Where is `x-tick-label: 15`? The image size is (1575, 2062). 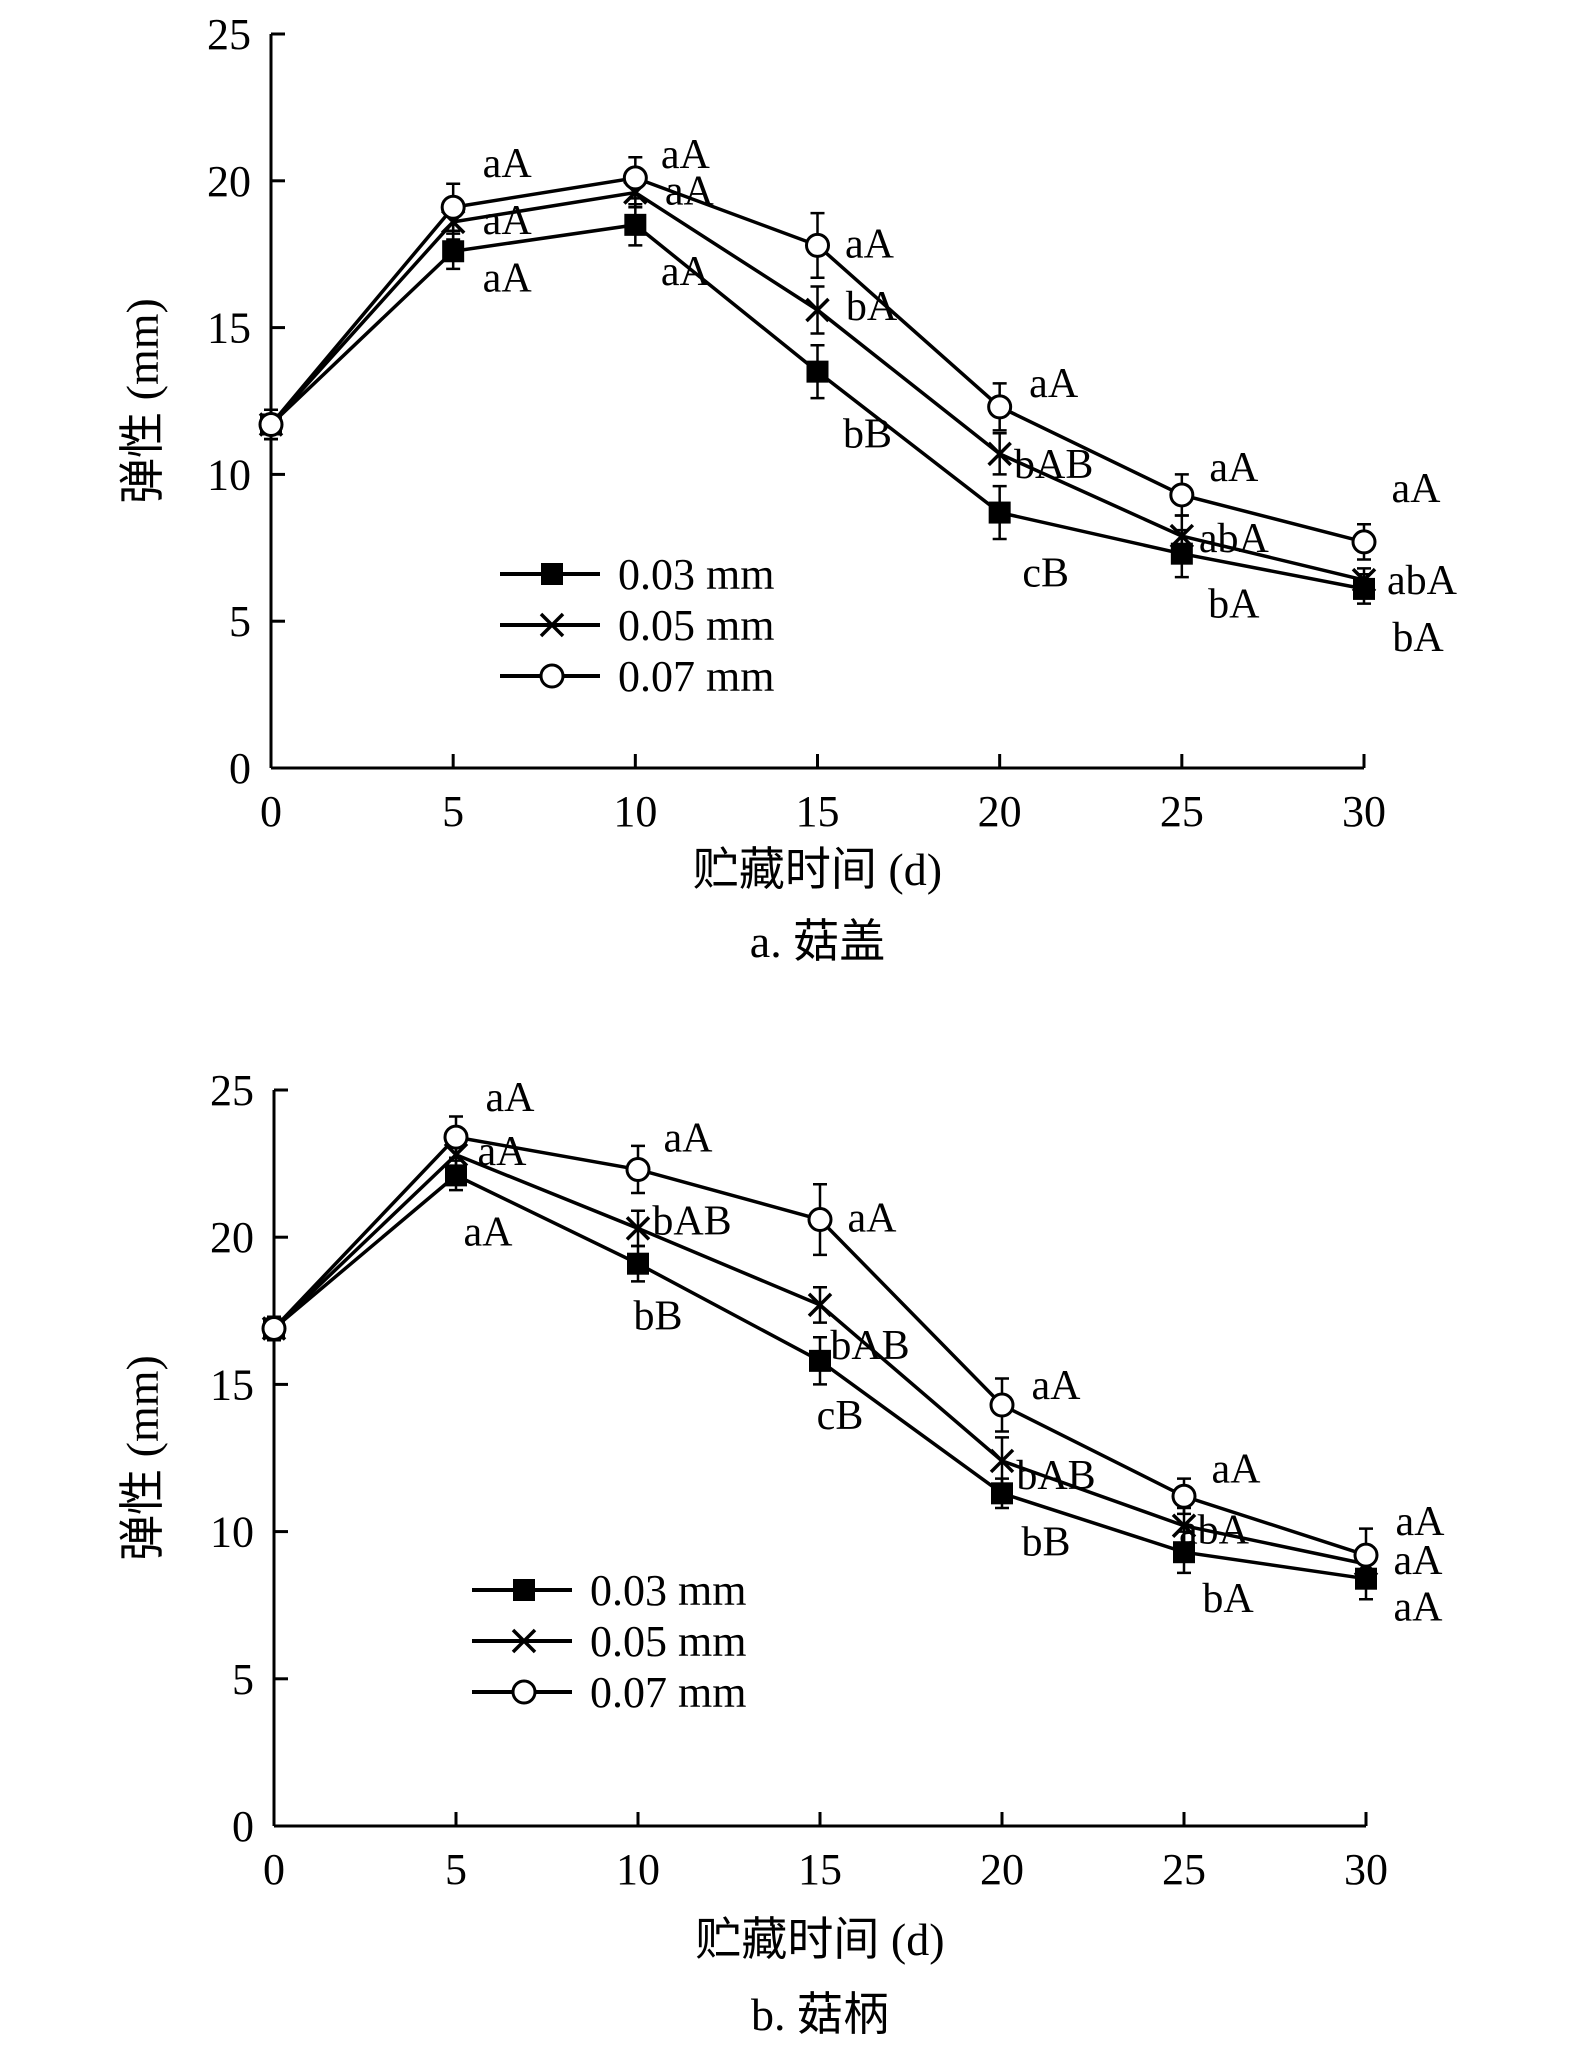 x-tick-label: 15 is located at coordinates (820, 1869).